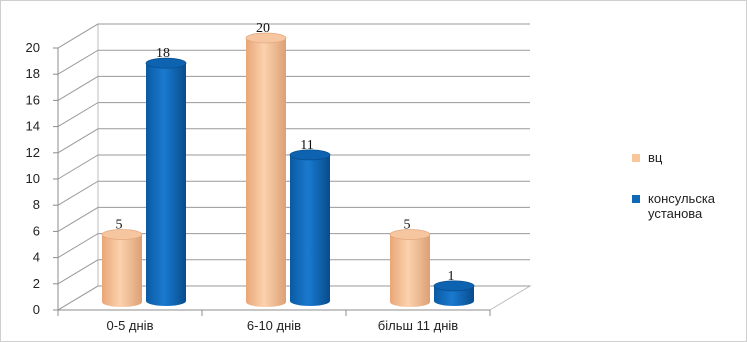 This screenshot has width=747, height=342. I want to click on y-tick-label: 20, so click(33, 47).